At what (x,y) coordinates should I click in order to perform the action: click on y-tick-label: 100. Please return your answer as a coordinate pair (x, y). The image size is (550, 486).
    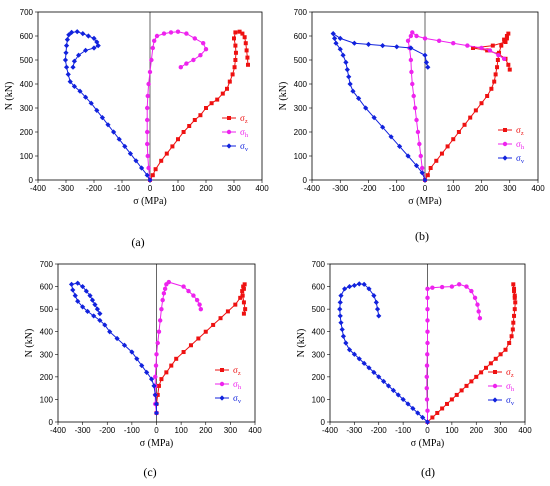
    Looking at the image, I should click on (301, 156).